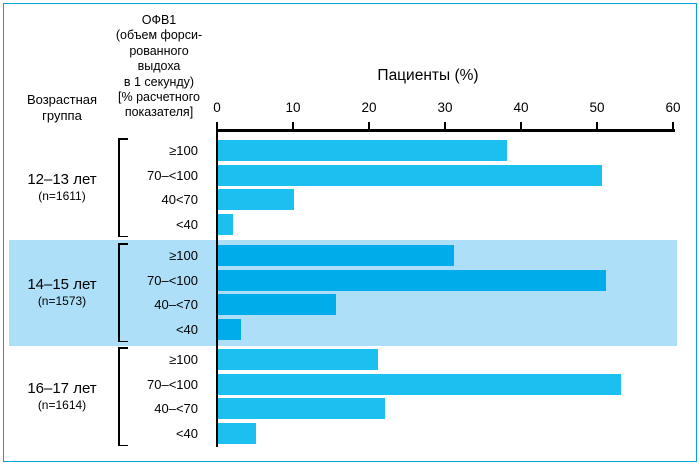 The image size is (700, 465). Describe the element at coordinates (226, 225) in the screenshot. I see `bar-12–13лет-4` at that location.